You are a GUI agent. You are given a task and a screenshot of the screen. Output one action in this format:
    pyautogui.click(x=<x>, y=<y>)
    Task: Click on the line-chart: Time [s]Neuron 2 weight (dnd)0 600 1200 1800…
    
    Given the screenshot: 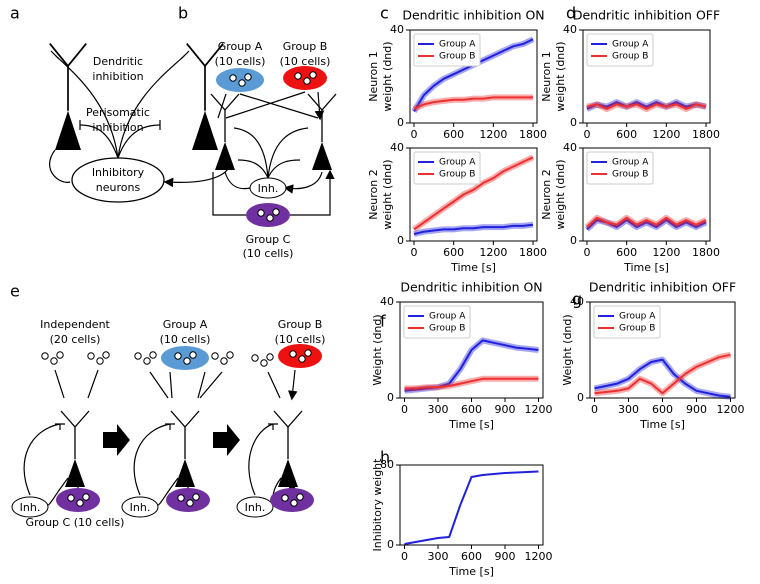 What is the action you would take?
    pyautogui.click(x=630, y=207)
    